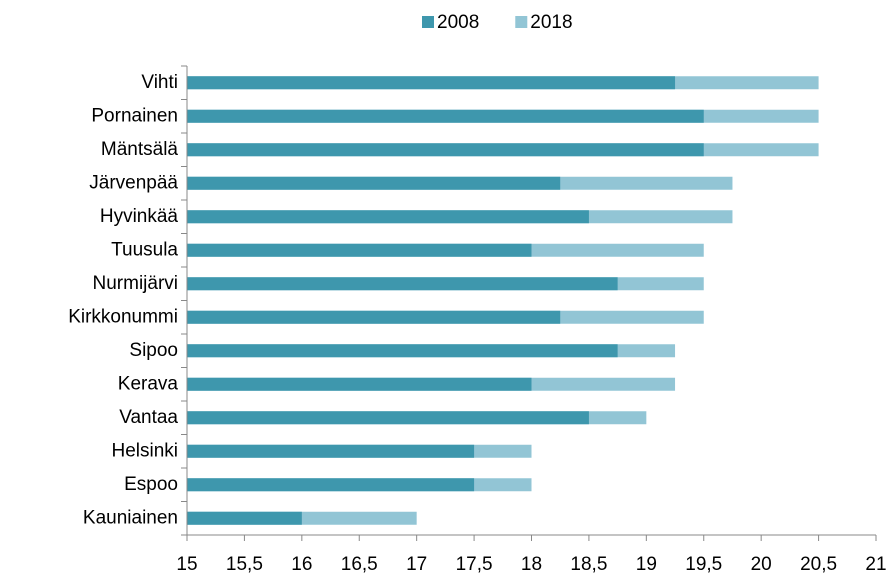  I want to click on y-tick-label: Espoo, so click(151, 484).